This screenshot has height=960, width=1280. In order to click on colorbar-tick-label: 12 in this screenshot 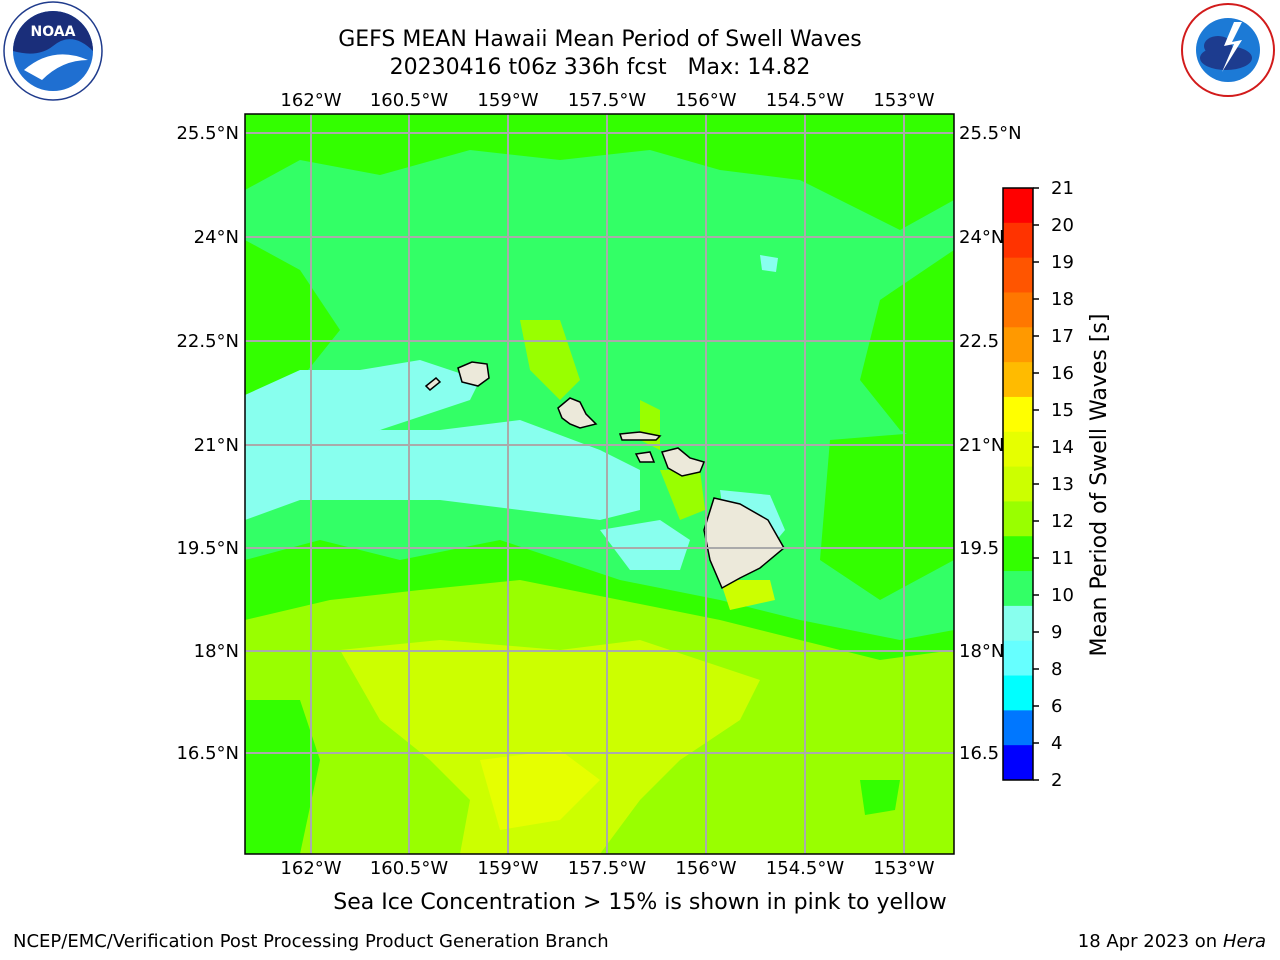, I will do `click(1062, 521)`.